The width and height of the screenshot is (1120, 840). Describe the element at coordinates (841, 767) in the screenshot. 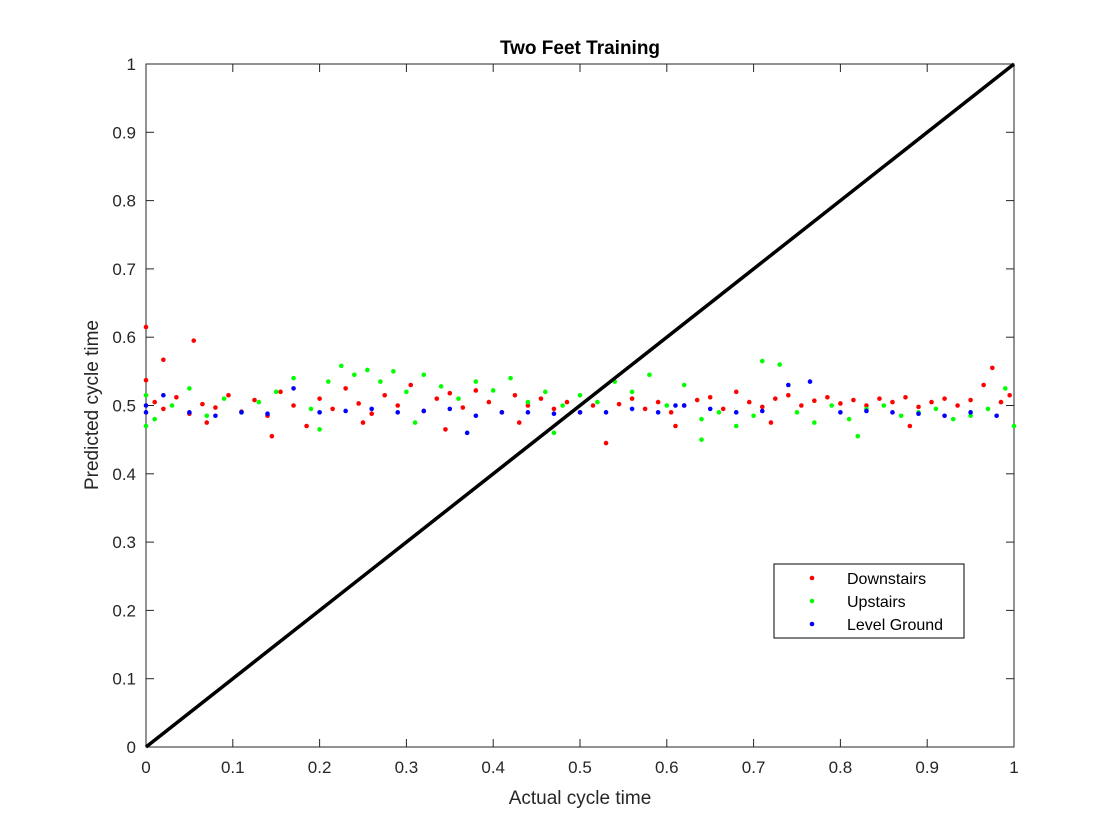

I see `x-tick-label: 0.8` at that location.